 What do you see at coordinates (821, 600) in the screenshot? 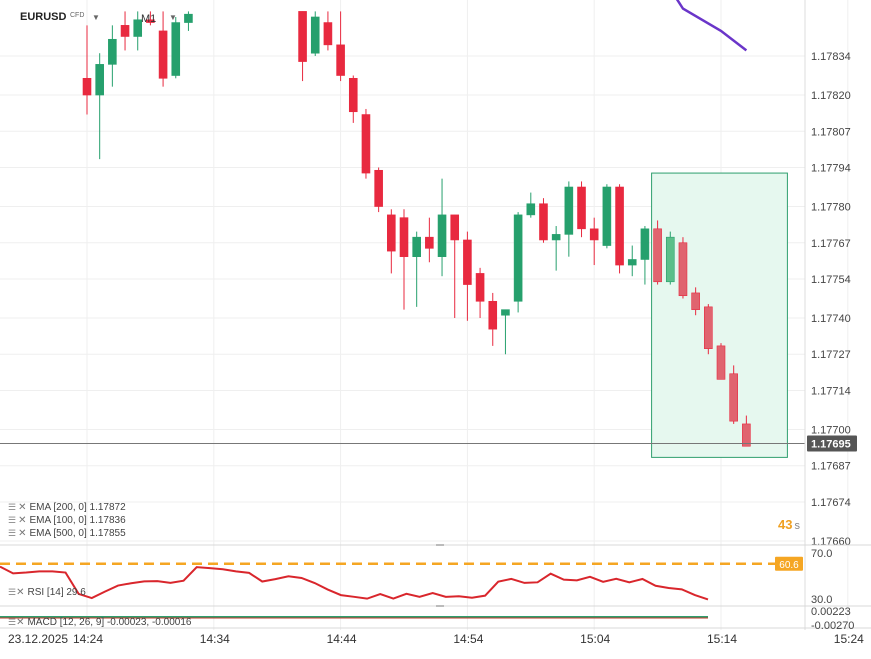
I see `rsi-tick-label: 30.0` at bounding box center [821, 600].